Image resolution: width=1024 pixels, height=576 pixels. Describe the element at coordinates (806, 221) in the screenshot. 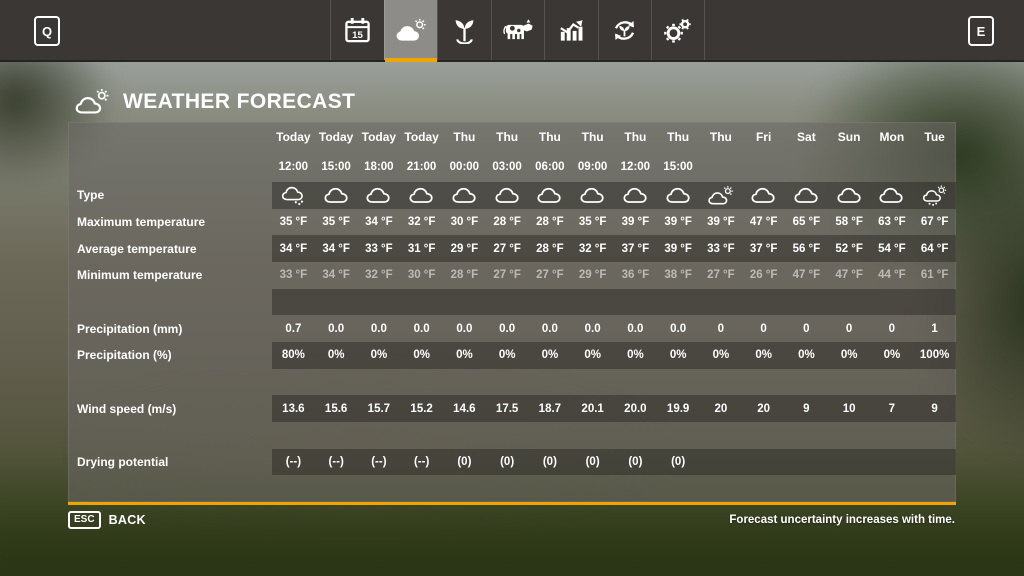

I see `forecast-cell: 65 °F` at that location.